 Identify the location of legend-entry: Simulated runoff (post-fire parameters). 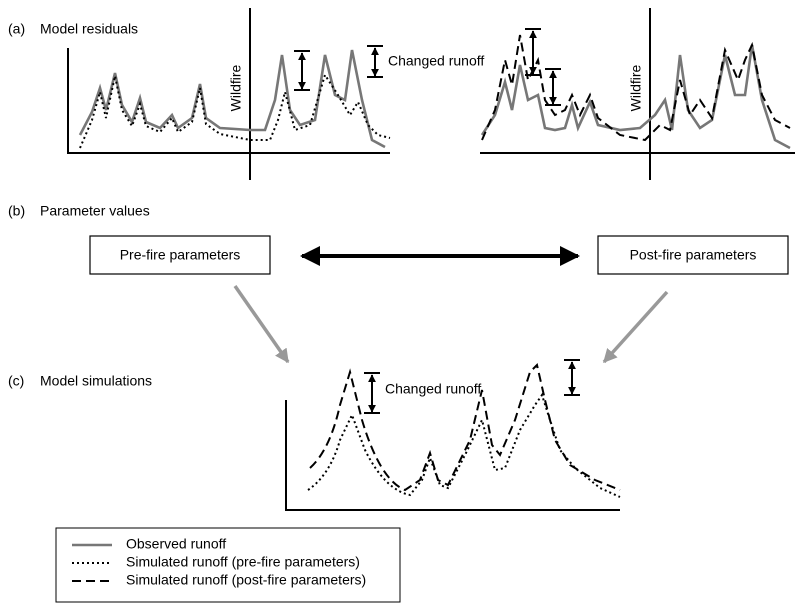
(246, 580).